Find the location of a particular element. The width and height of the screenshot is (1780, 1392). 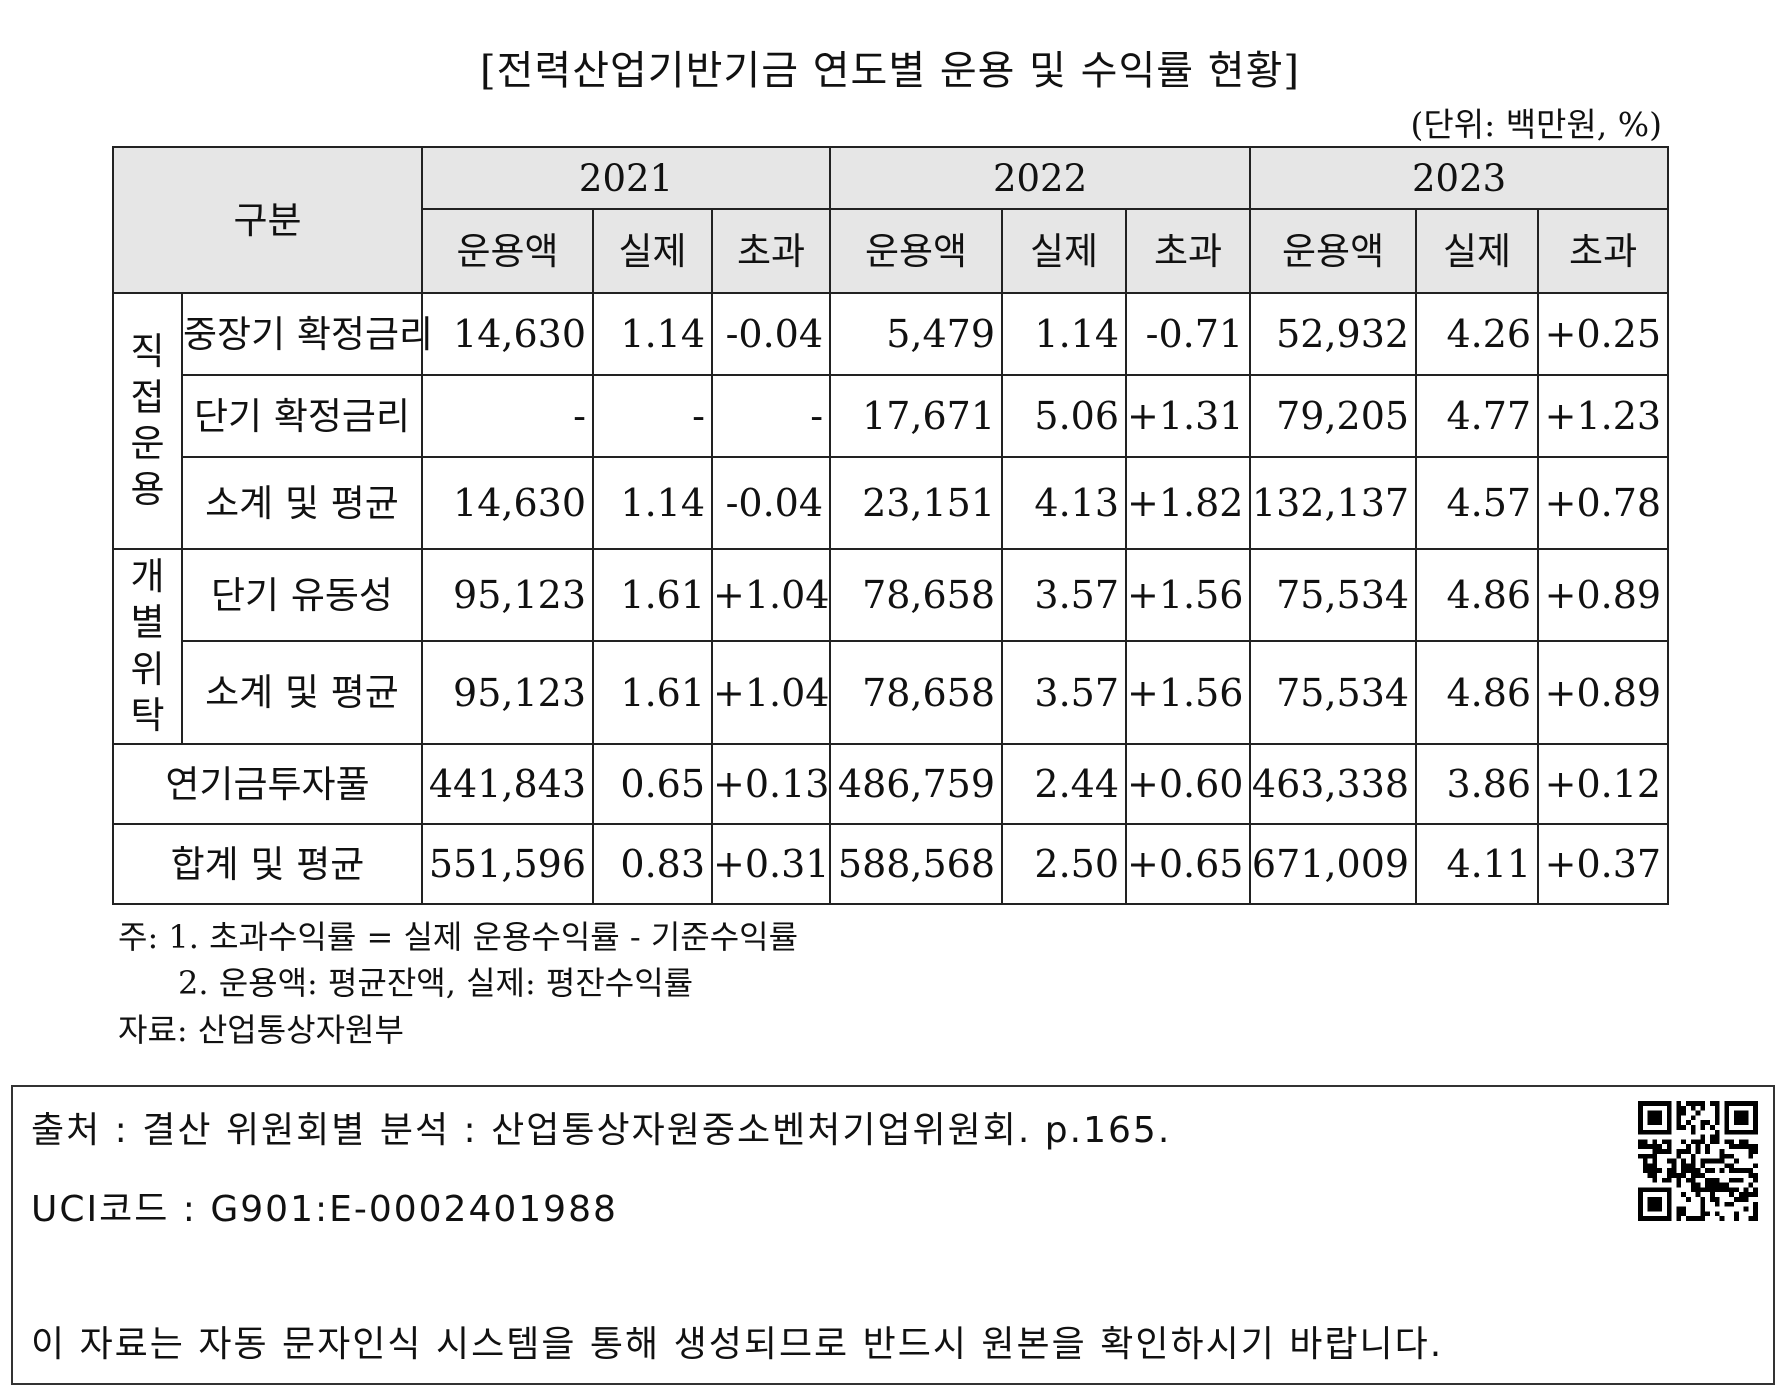

table-cell: 0.83 is located at coordinates (652, 864).